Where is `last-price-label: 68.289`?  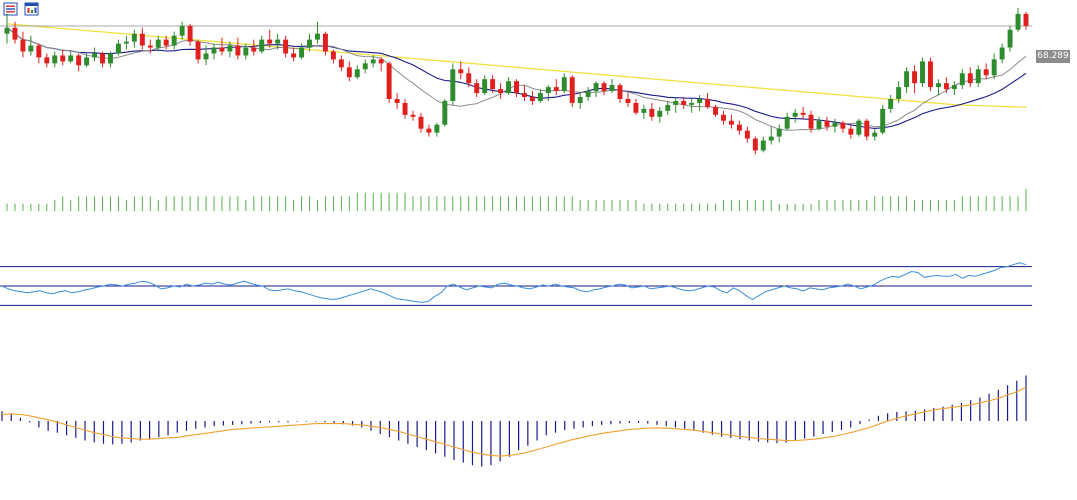 last-price-label: 68.289 is located at coordinates (1053, 56).